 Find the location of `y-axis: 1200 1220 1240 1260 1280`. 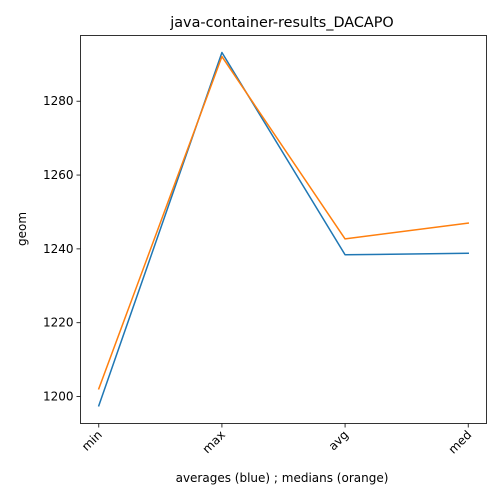

y-axis: 1200 1220 1240 1260 1280 is located at coordinates (62, 248).